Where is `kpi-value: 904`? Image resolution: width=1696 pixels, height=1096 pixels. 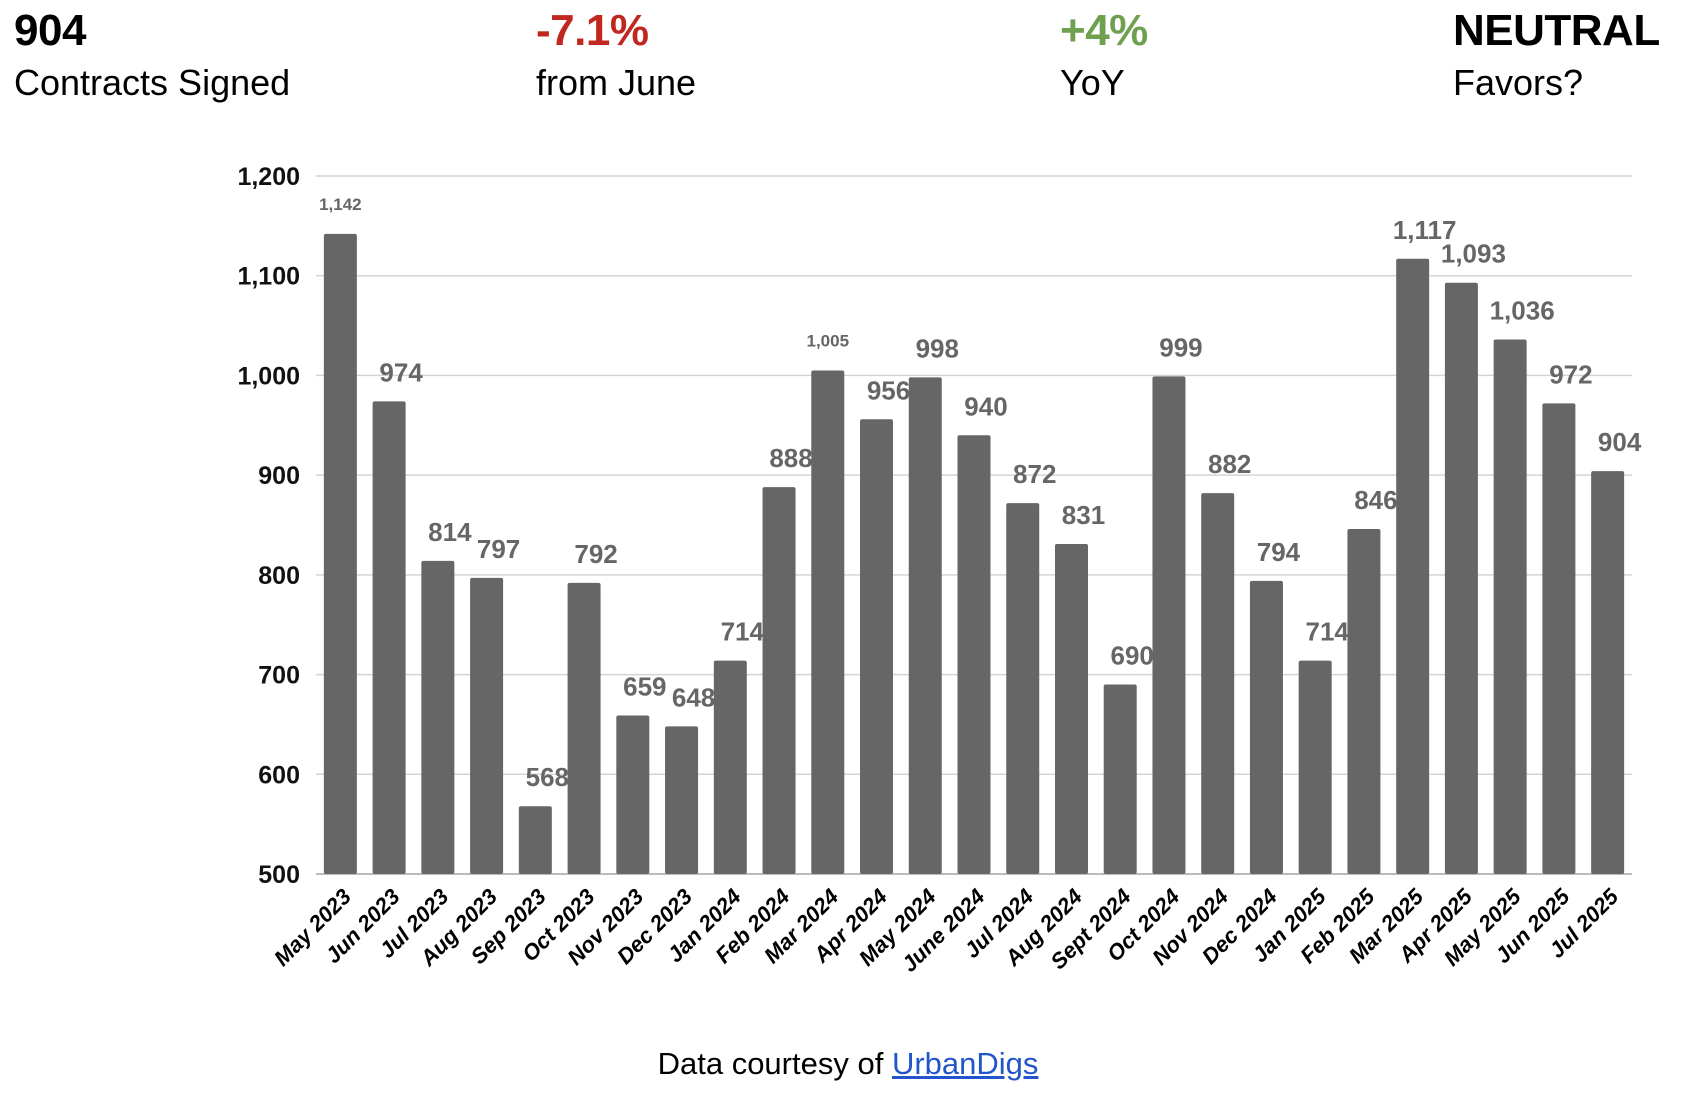 kpi-value: 904 is located at coordinates (50, 30).